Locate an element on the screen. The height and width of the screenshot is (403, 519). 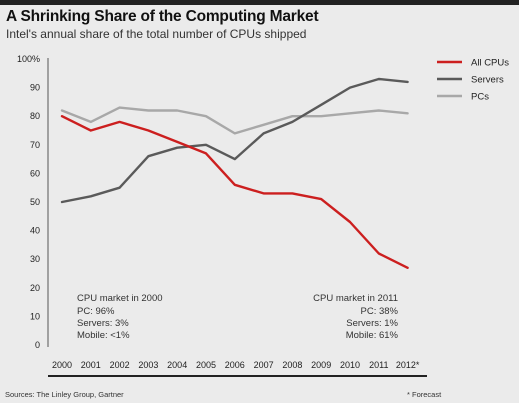
legend-label: Servers is located at coordinates (487, 80).